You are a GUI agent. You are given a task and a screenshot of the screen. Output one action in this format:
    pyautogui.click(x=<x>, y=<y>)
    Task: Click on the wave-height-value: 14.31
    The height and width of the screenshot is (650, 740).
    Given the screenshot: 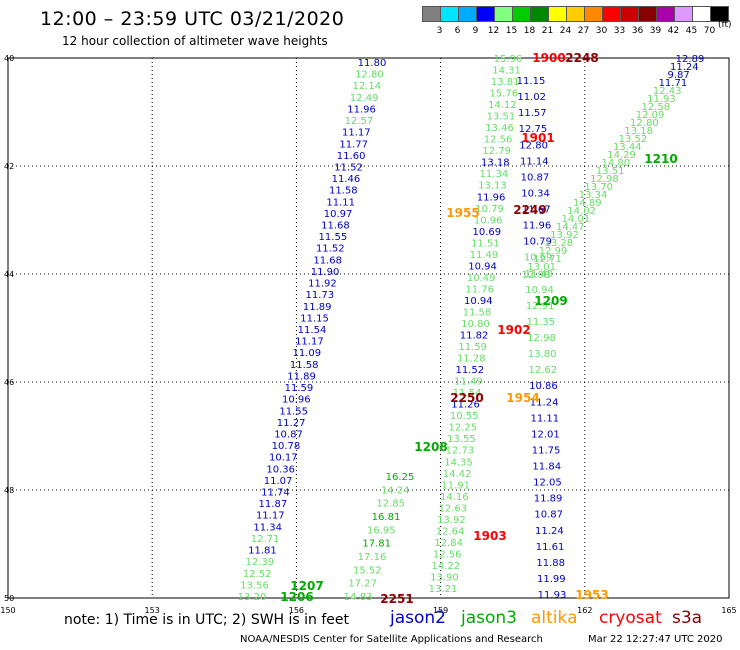 What is the action you would take?
    pyautogui.click(x=506, y=71)
    